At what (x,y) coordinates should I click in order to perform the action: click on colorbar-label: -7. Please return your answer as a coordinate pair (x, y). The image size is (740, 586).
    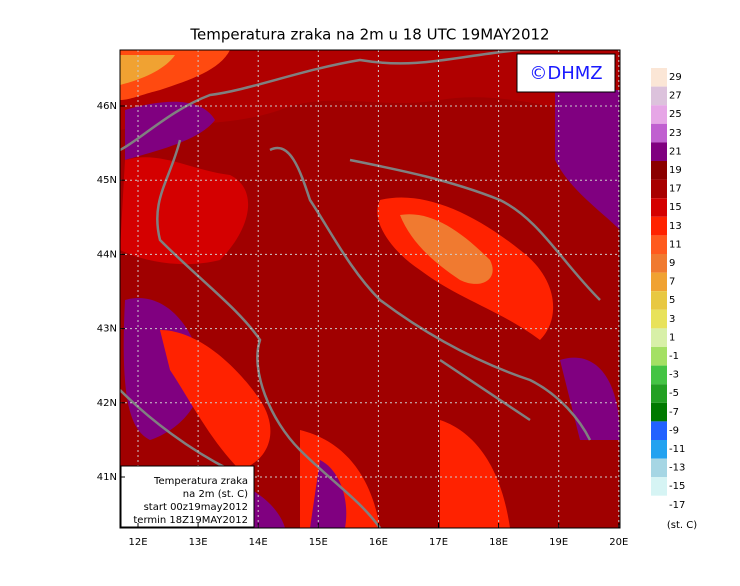
    Looking at the image, I should click on (674, 412).